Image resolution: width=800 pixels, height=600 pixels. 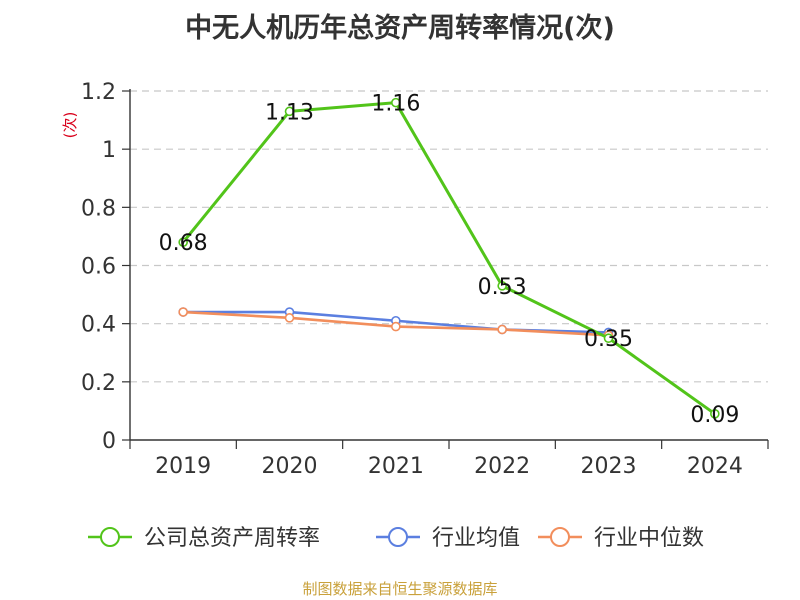 I want to click on legend-label: 行业中位数, so click(x=649, y=538).